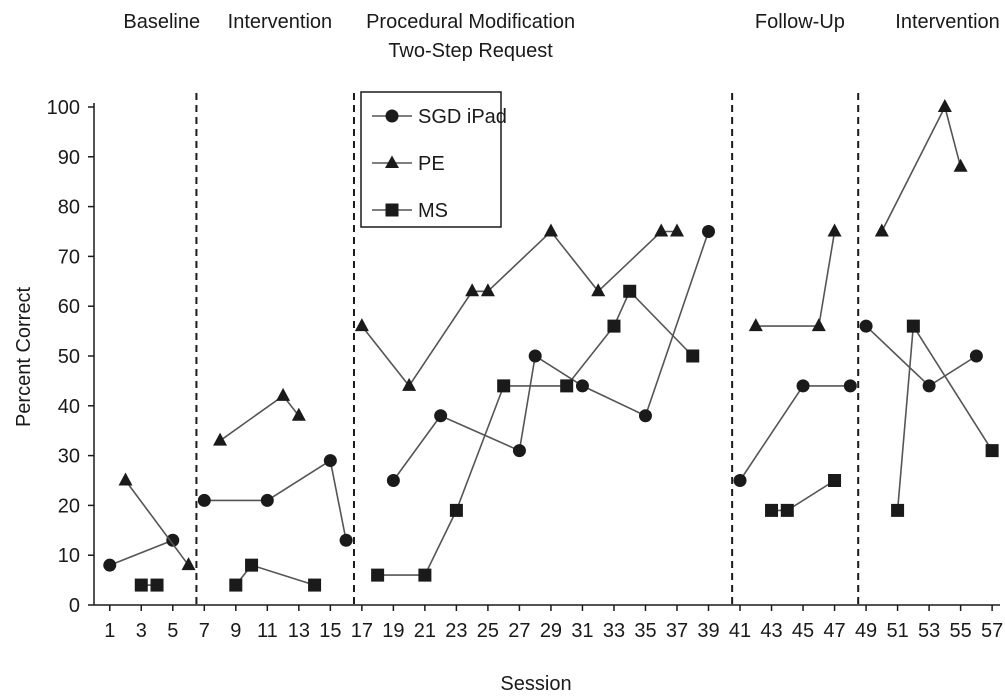 The width and height of the screenshot is (1005, 696). What do you see at coordinates (535, 684) in the screenshot?
I see `x-axis-title: Session` at bounding box center [535, 684].